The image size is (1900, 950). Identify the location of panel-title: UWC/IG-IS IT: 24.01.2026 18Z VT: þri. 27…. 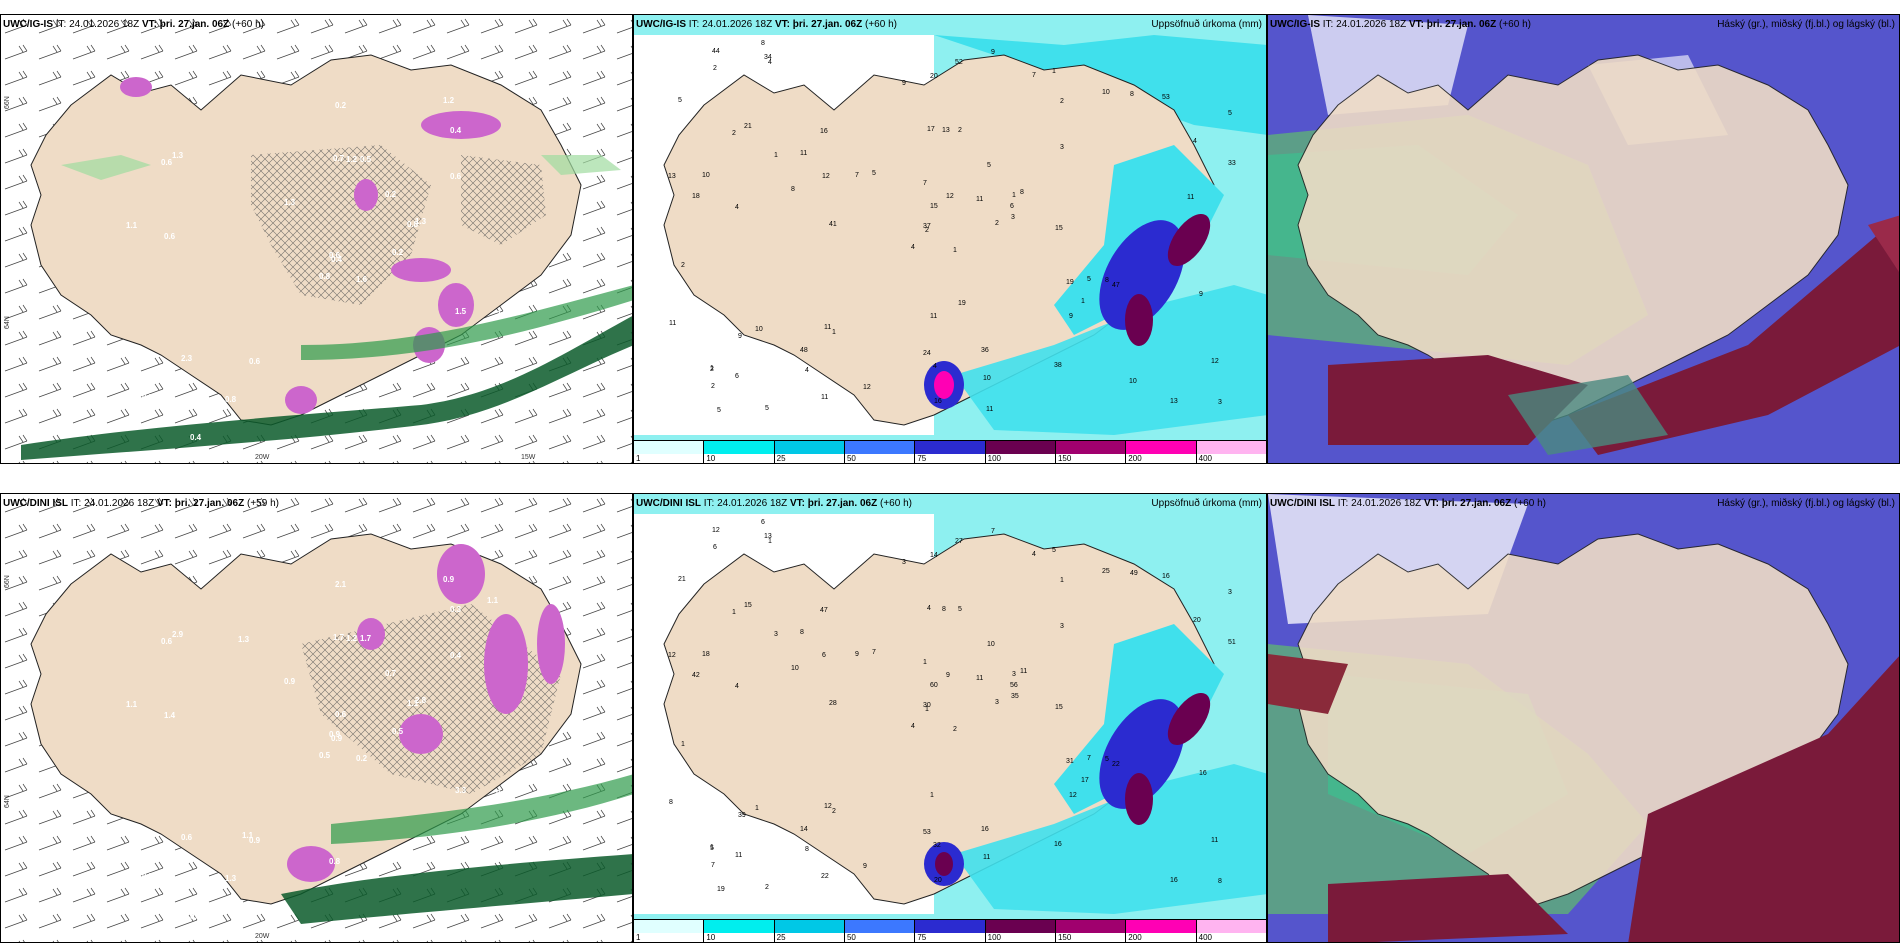
(1400, 24).